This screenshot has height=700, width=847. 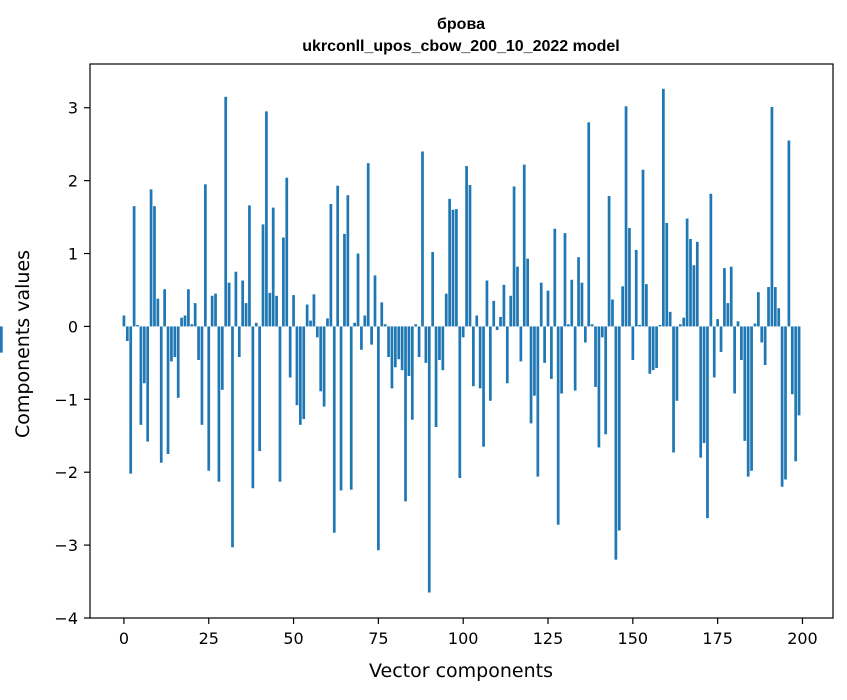 What do you see at coordinates (66, 399) in the screenshot?
I see `y-tick-label: −1` at bounding box center [66, 399].